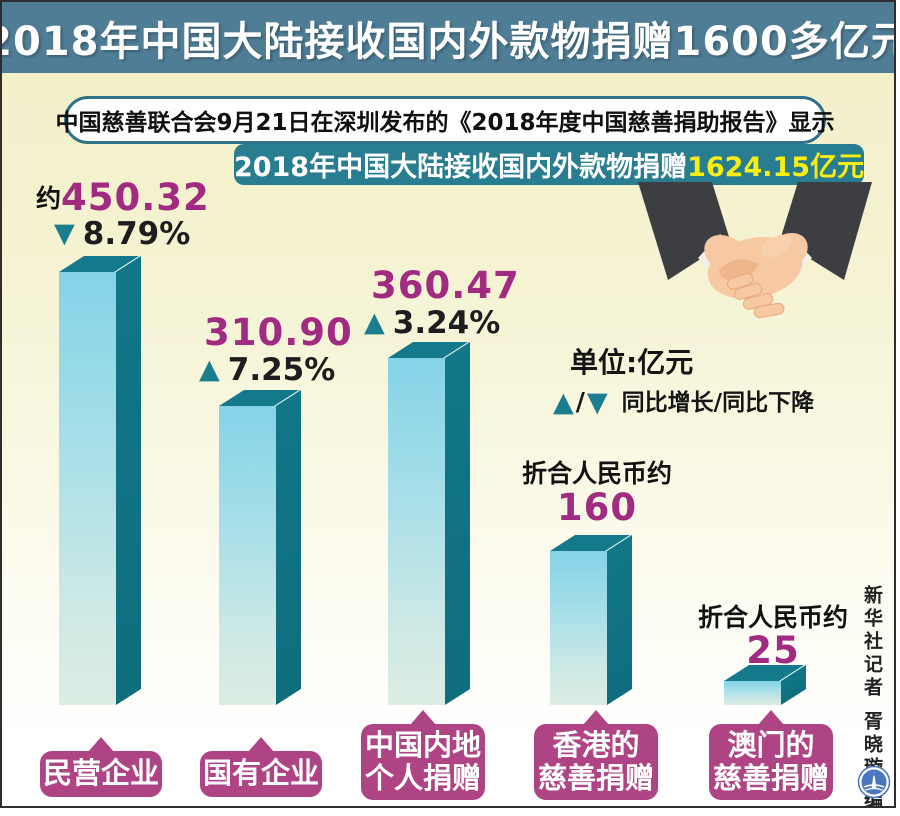 The image size is (900, 816). What do you see at coordinates (580, 401) in the screenshot?
I see `legend-slash: /` at bounding box center [580, 401].